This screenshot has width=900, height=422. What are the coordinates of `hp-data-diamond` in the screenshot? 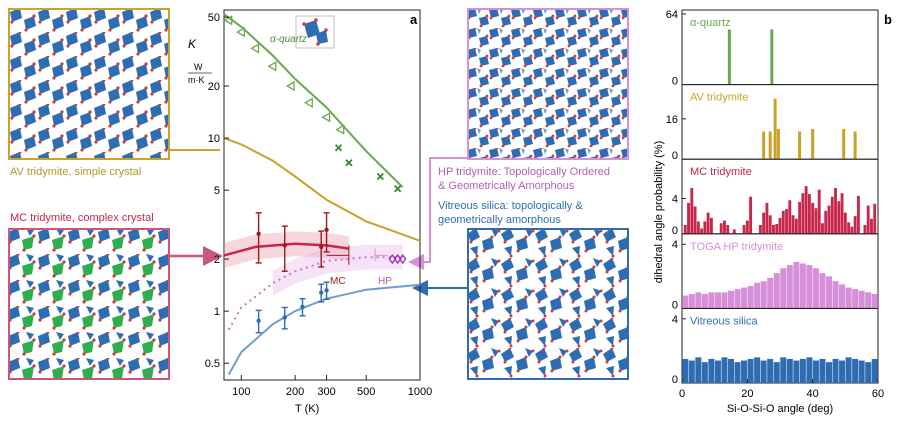 It's located at (397, 259).